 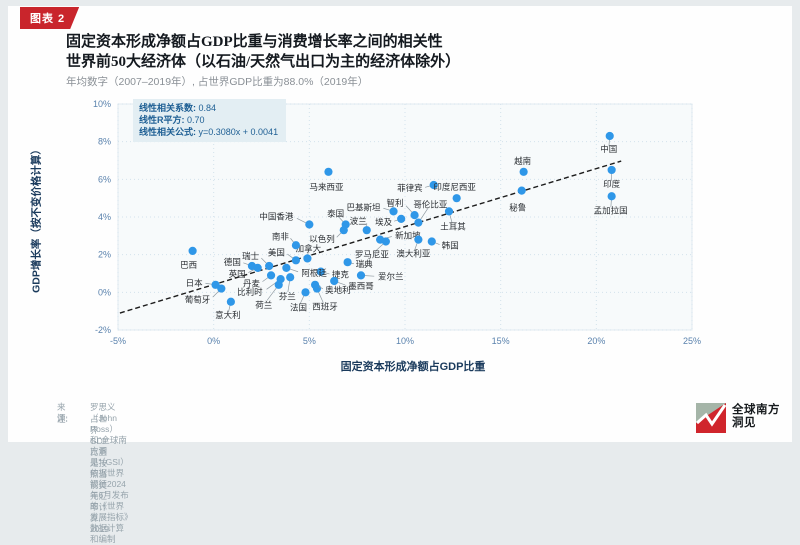 I want to click on country-label: 瑞典, so click(x=365, y=264).